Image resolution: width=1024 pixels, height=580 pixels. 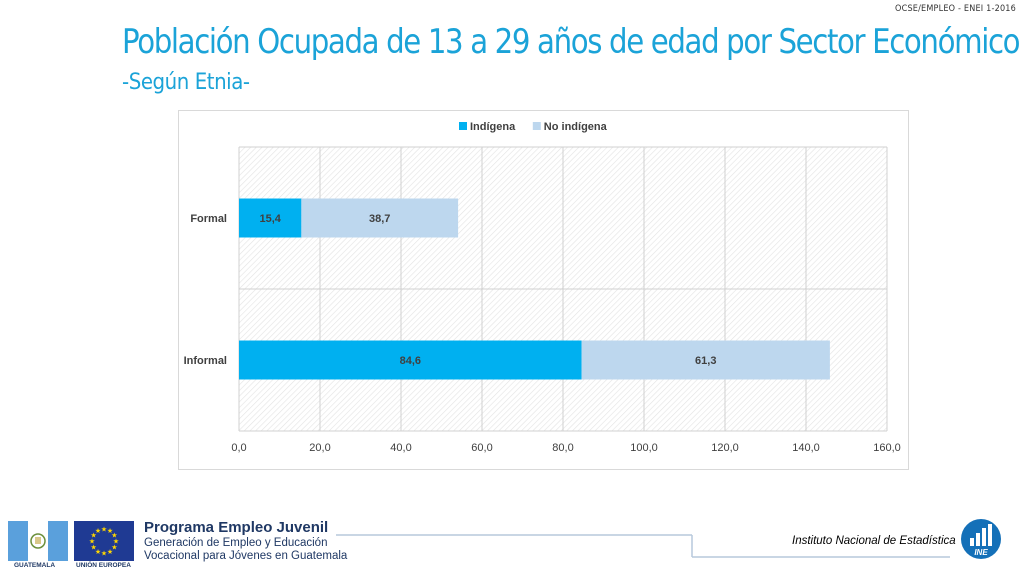 What do you see at coordinates (186, 82) in the screenshot?
I see `page-subtitle: -Según Etnia-` at bounding box center [186, 82].